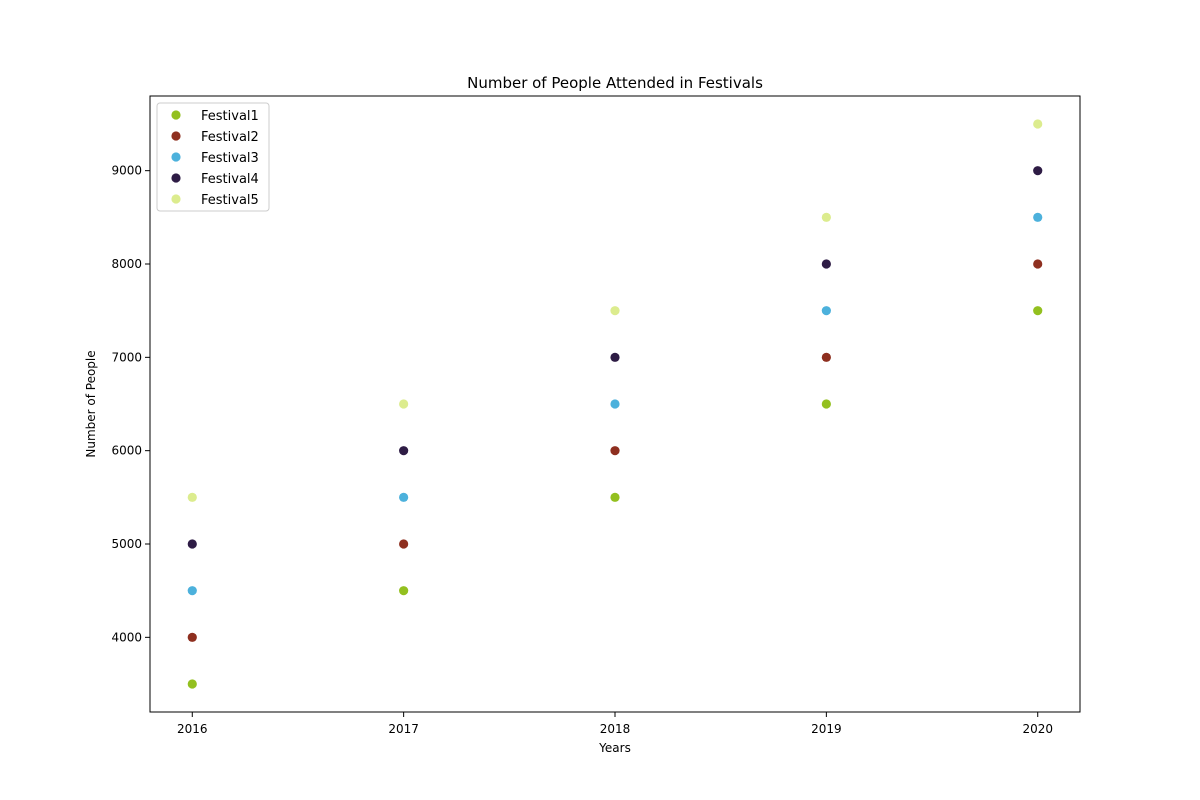  I want to click on chart-title: Number of People Attended in Festivals, so click(615, 83).